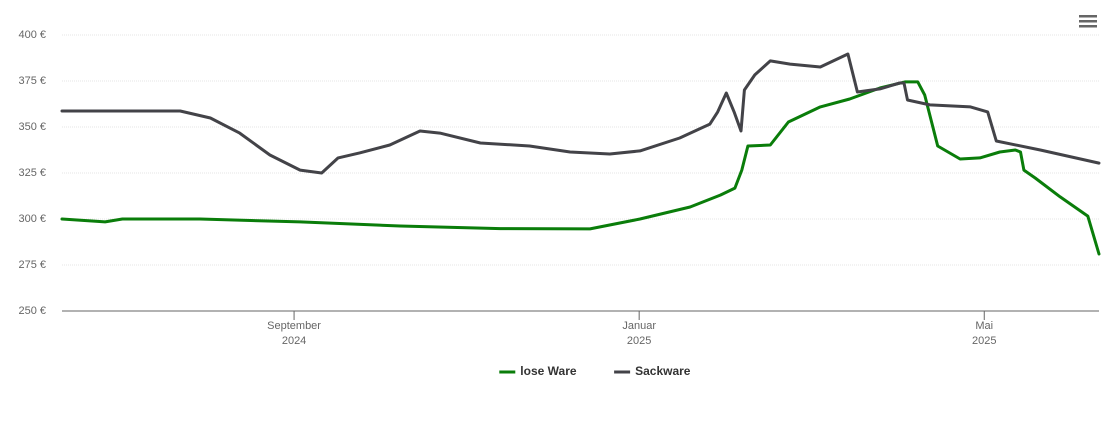 The height and width of the screenshot is (422, 1110). What do you see at coordinates (32, 173) in the screenshot?
I see `y-tick-label: 325 €` at bounding box center [32, 173].